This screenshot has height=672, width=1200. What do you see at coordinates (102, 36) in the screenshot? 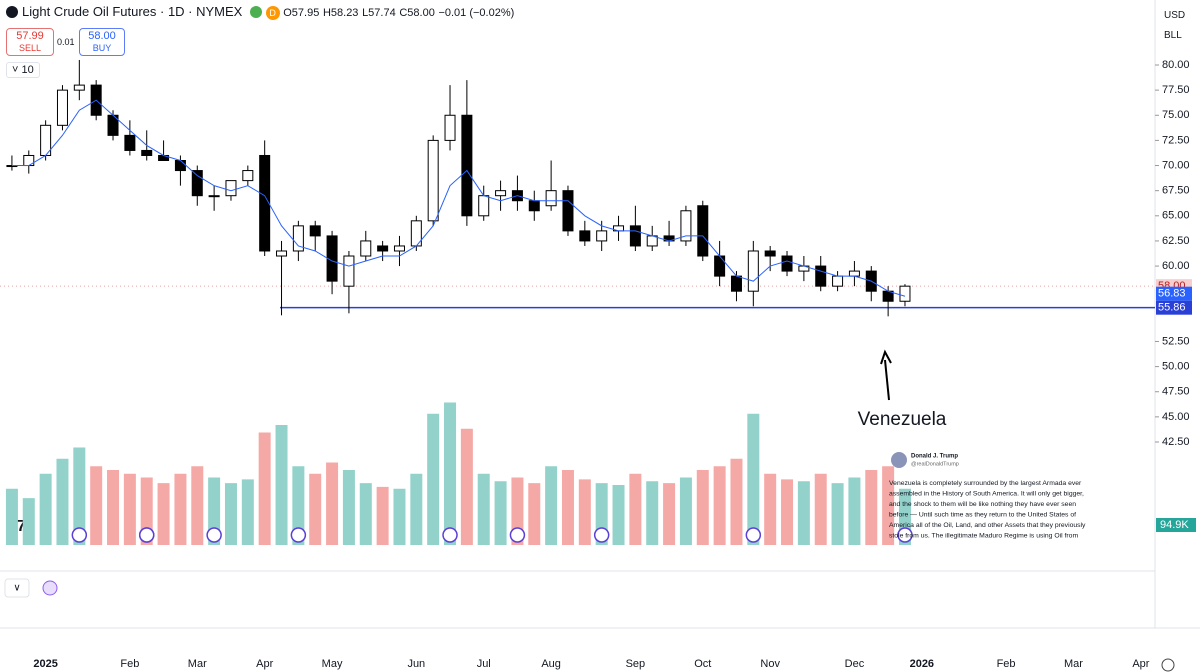
I see `buy-price: 58.00` at bounding box center [102, 36].